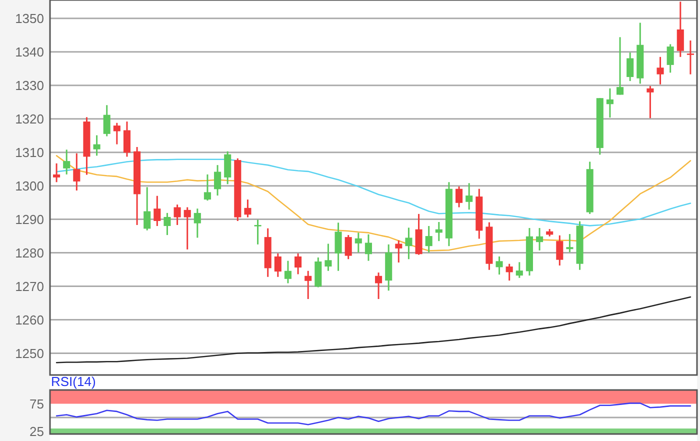  I want to click on y-tick-label: 75, so click(37, 404).